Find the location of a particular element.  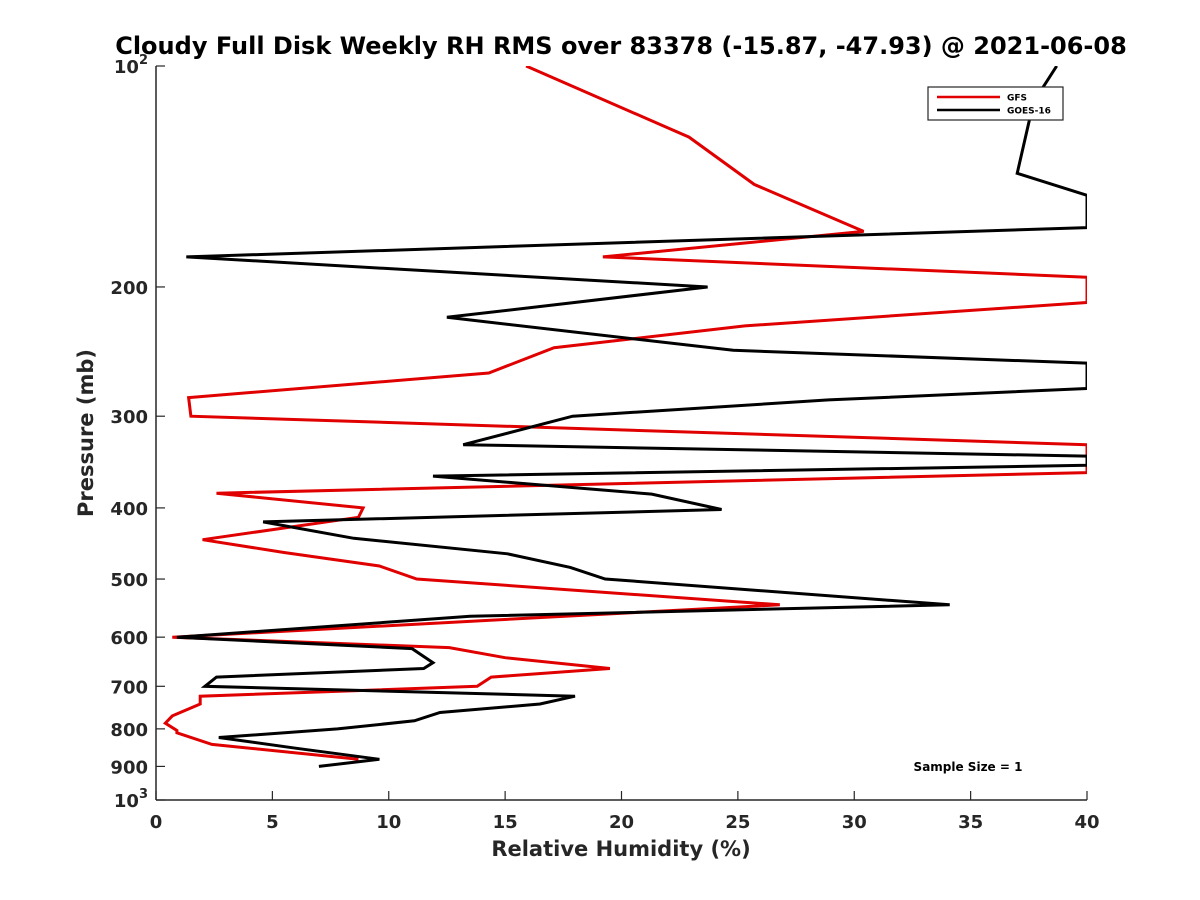

x-tick-label: 30 is located at coordinates (854, 822).